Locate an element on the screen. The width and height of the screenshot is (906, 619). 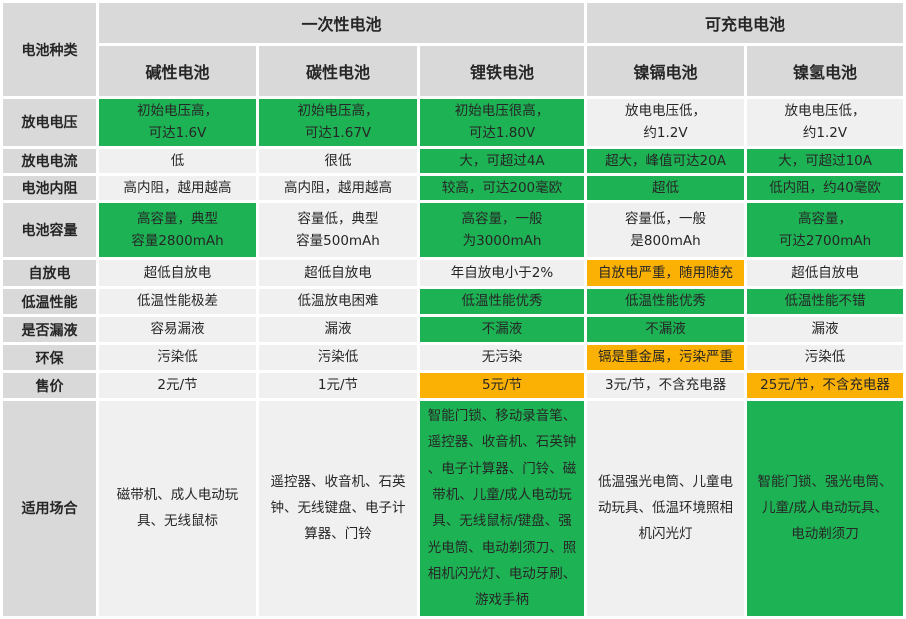
group-header-disposable: 一次性电池 is located at coordinates (342, 23).